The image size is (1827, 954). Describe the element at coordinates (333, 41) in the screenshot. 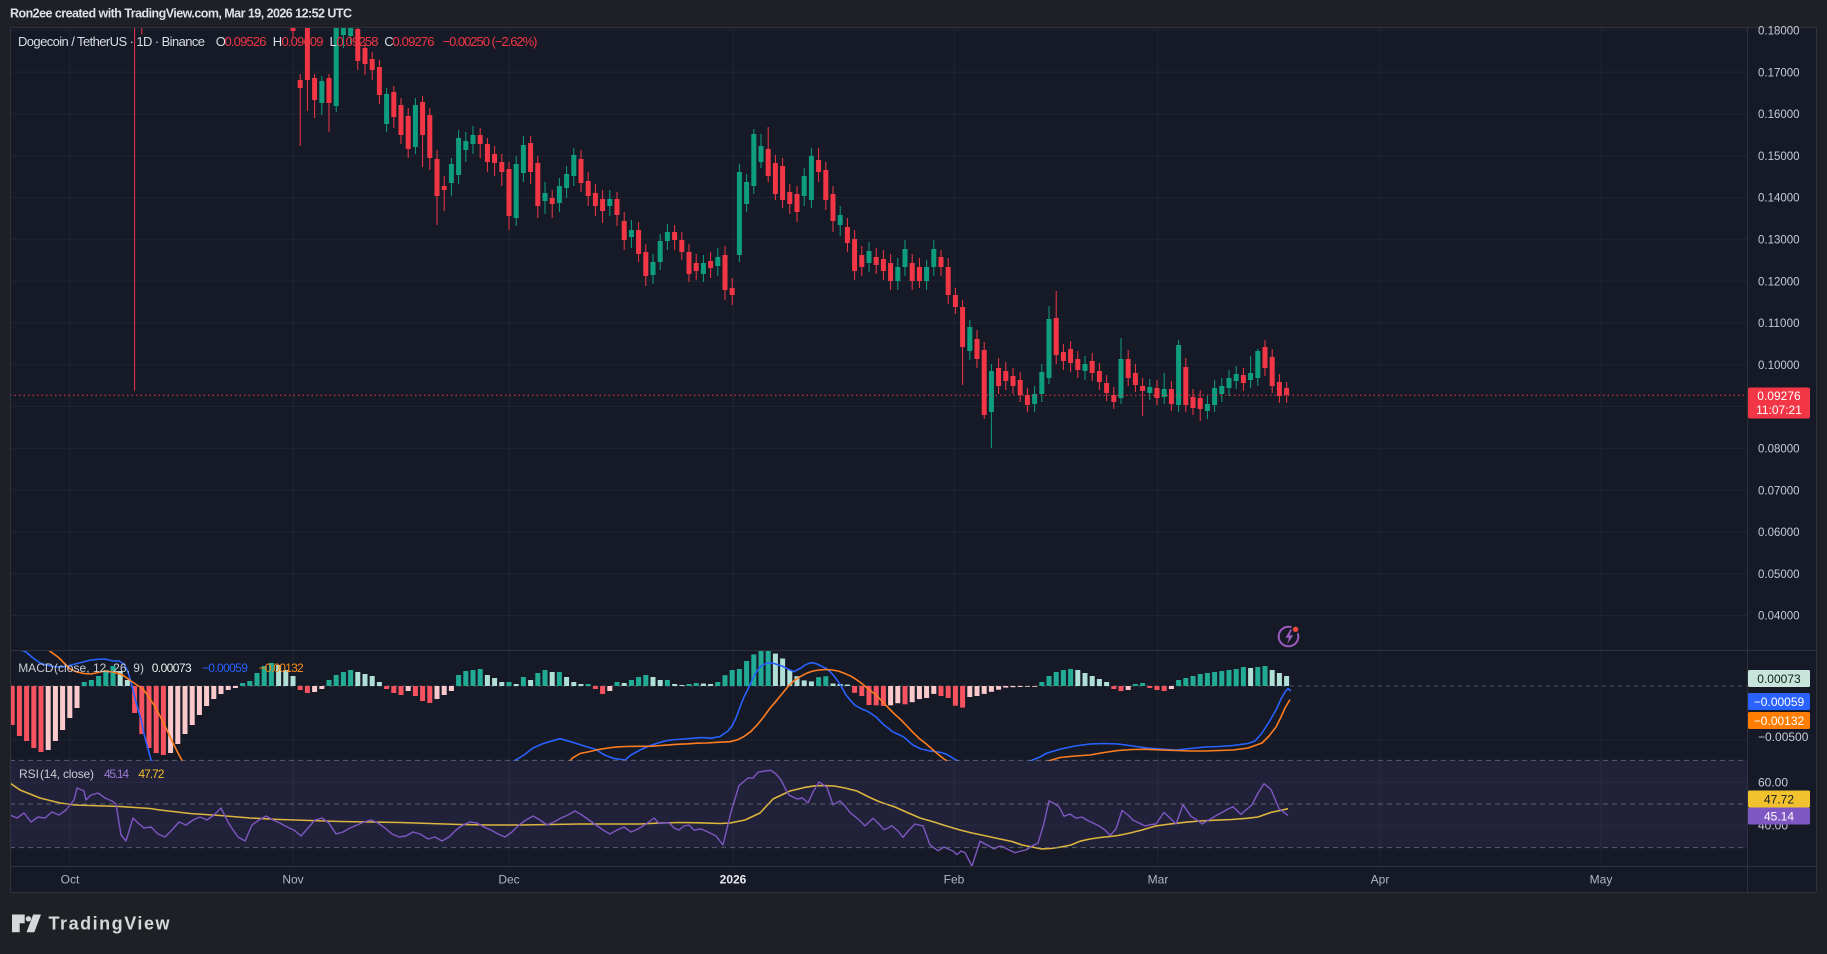

I see `svg-text: L` at that location.